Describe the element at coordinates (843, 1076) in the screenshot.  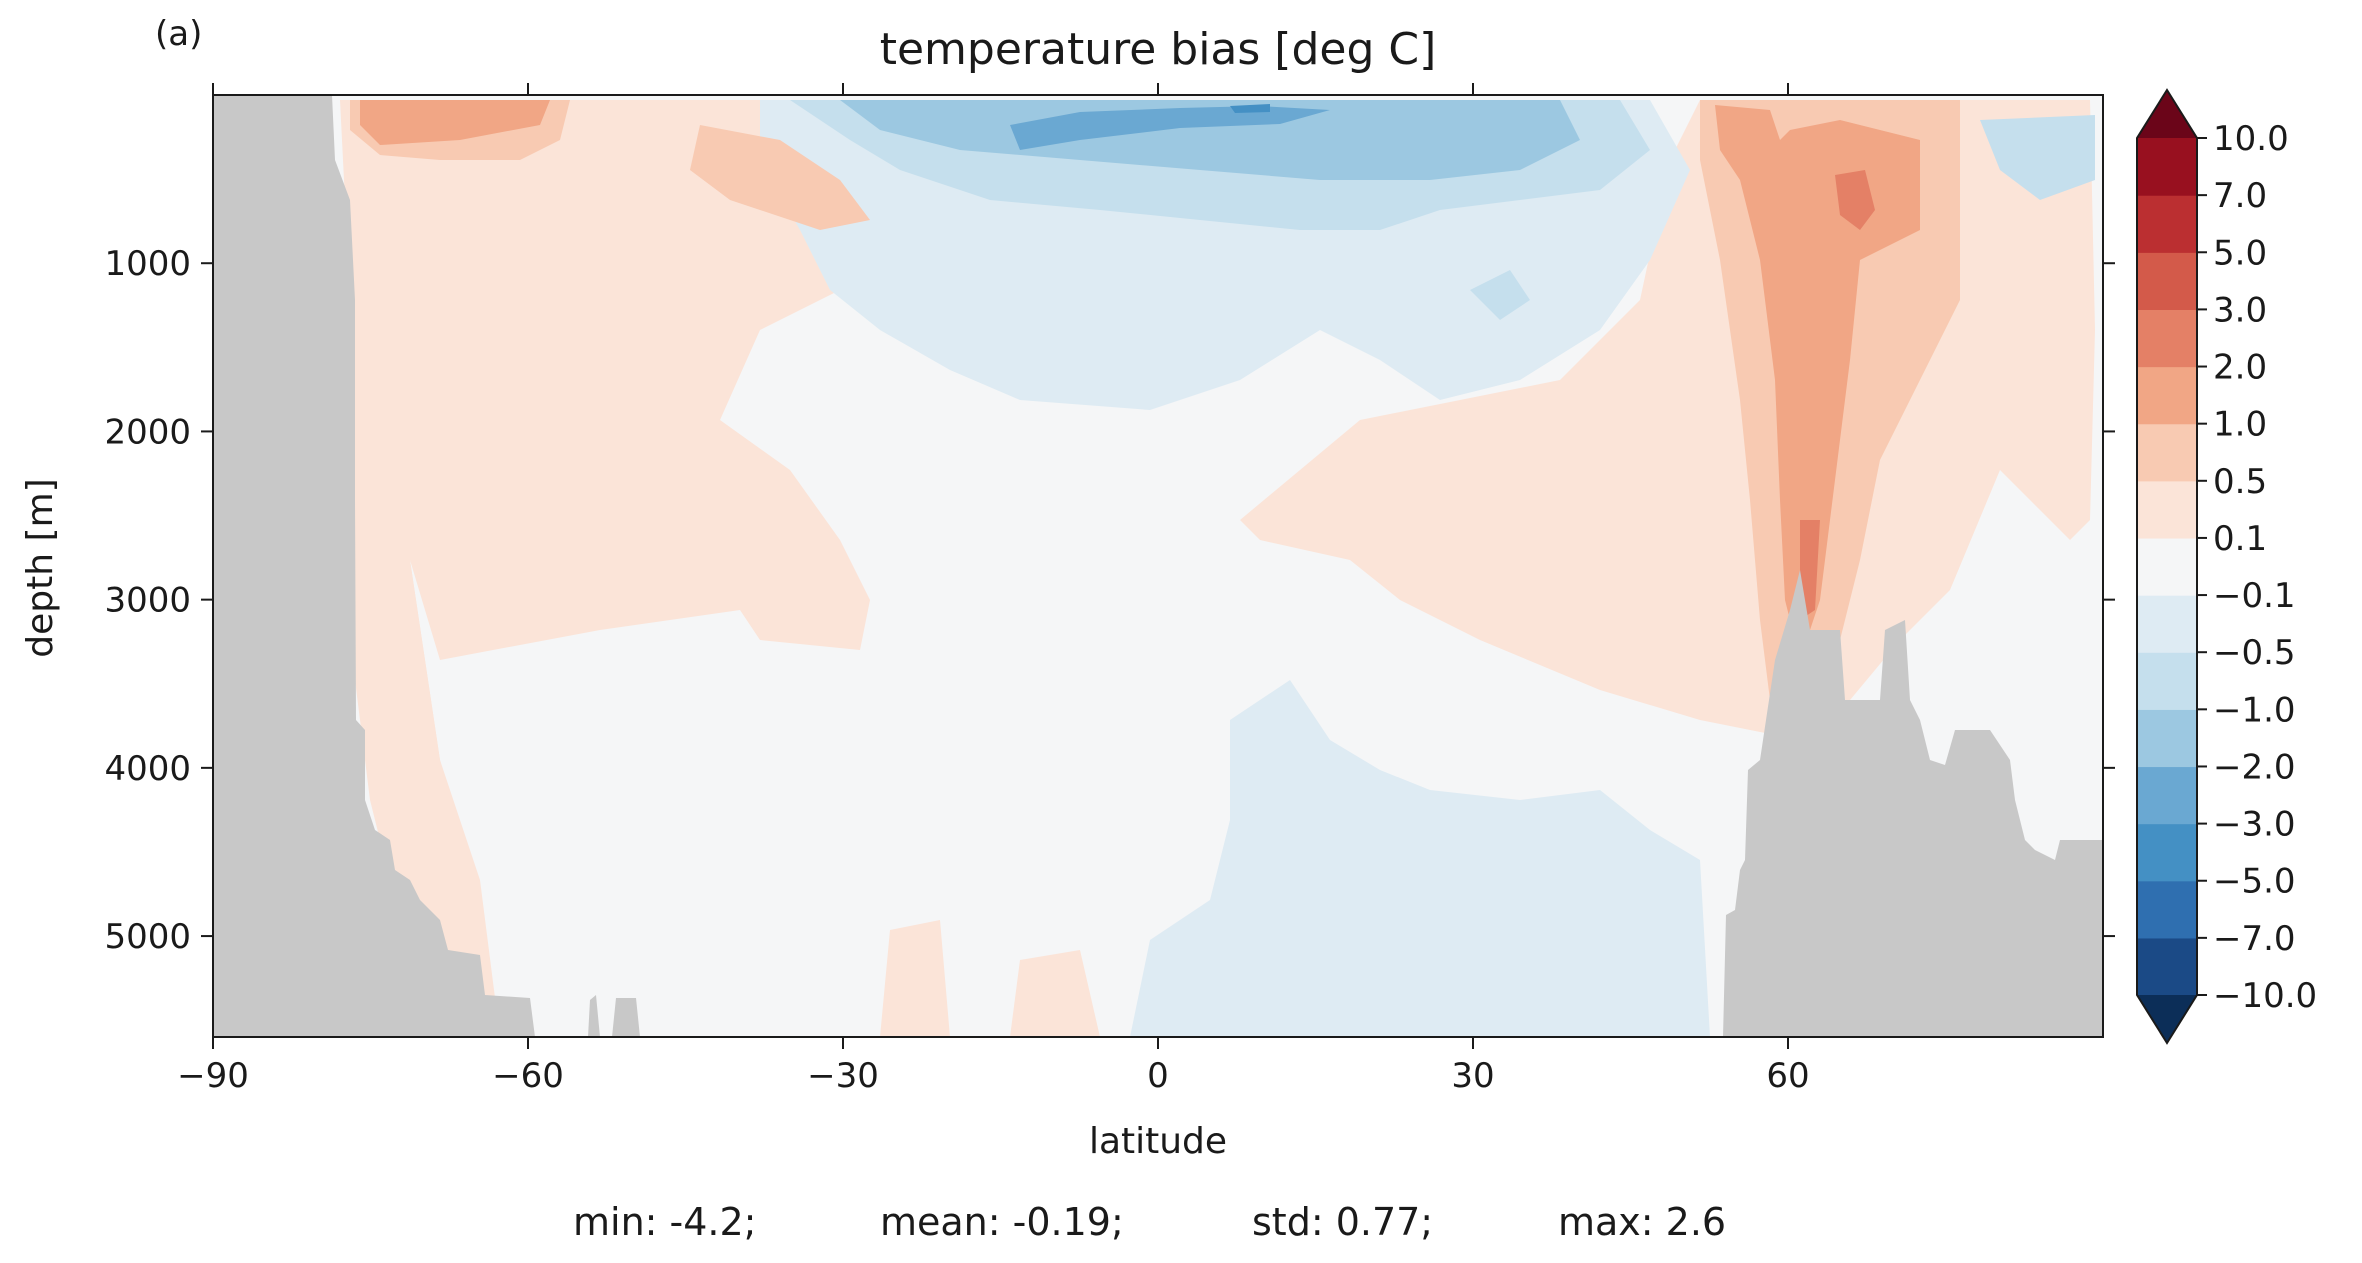
I see `x-tick-label: −30` at that location.